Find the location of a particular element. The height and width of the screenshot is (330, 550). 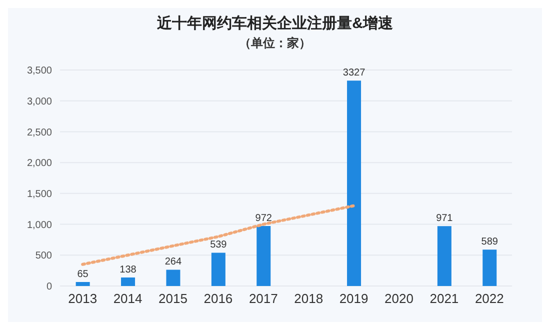

x-tick-label: 2019 is located at coordinates (353, 298).